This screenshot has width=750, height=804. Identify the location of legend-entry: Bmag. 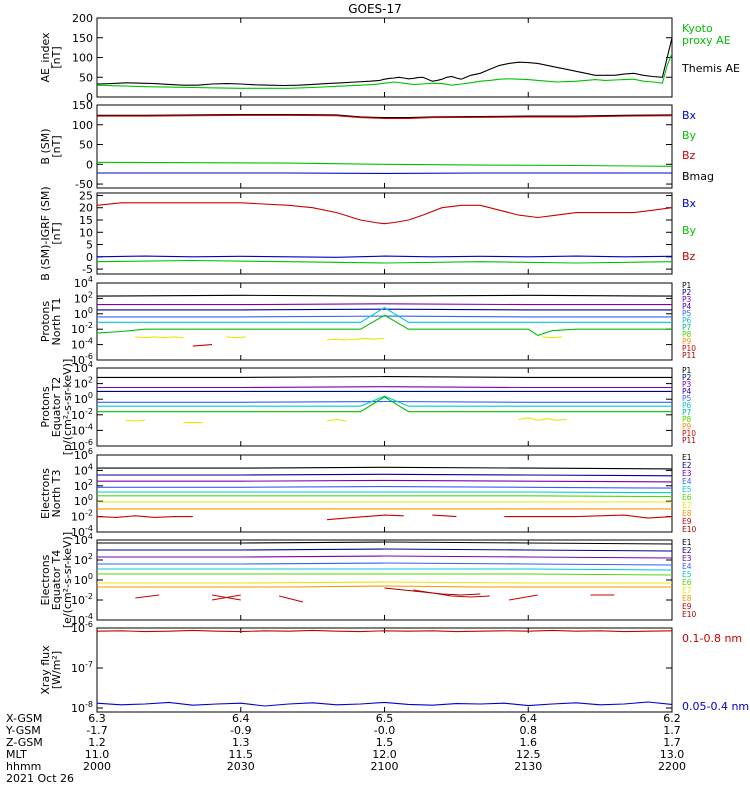
(698, 176).